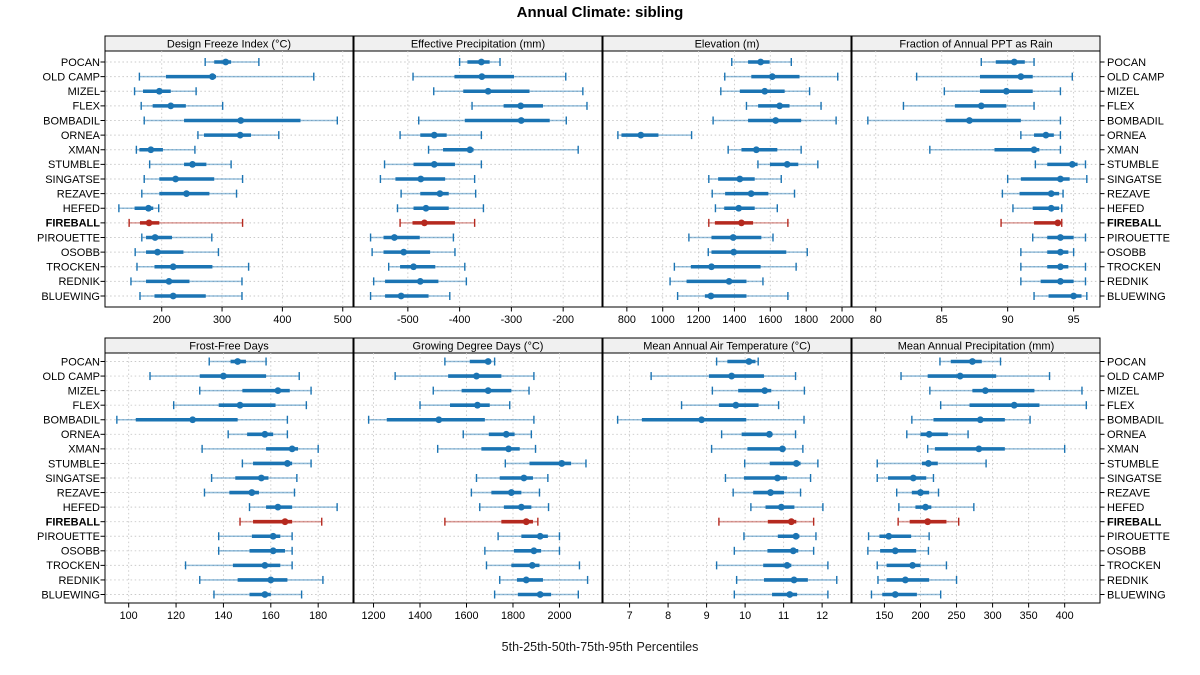 This screenshot has width=1200, height=675. What do you see at coordinates (876, 320) in the screenshot?
I see `x-tick-label: 80` at bounding box center [876, 320].